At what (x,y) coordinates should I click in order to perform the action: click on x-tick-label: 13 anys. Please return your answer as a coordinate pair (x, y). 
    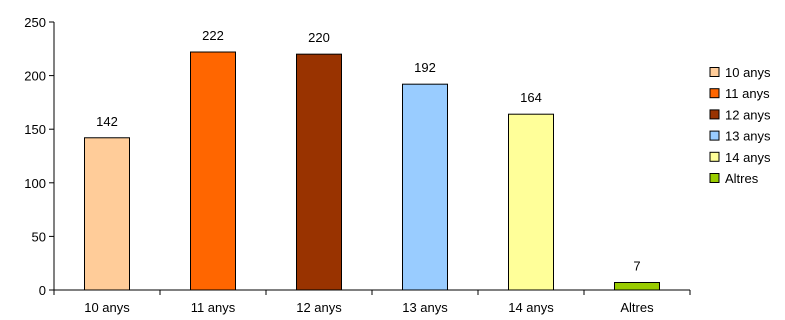
    Looking at the image, I should click on (425, 307).